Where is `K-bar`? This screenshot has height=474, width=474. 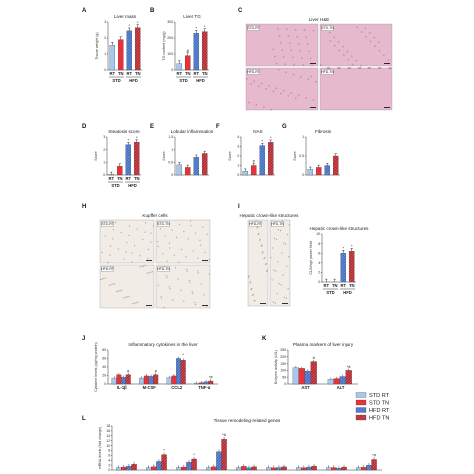
K-bar is located at coordinates (295, 376).